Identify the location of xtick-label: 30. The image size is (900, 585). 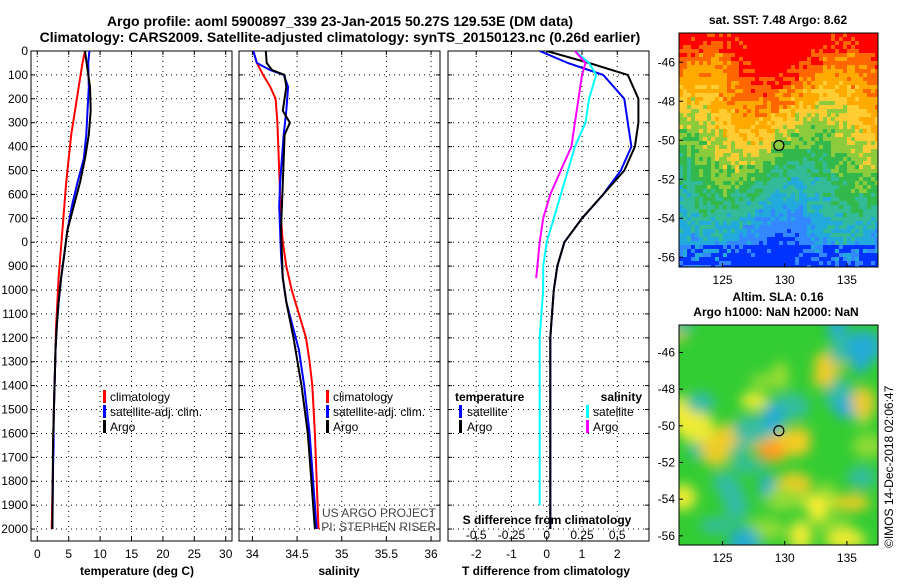
(226, 554).